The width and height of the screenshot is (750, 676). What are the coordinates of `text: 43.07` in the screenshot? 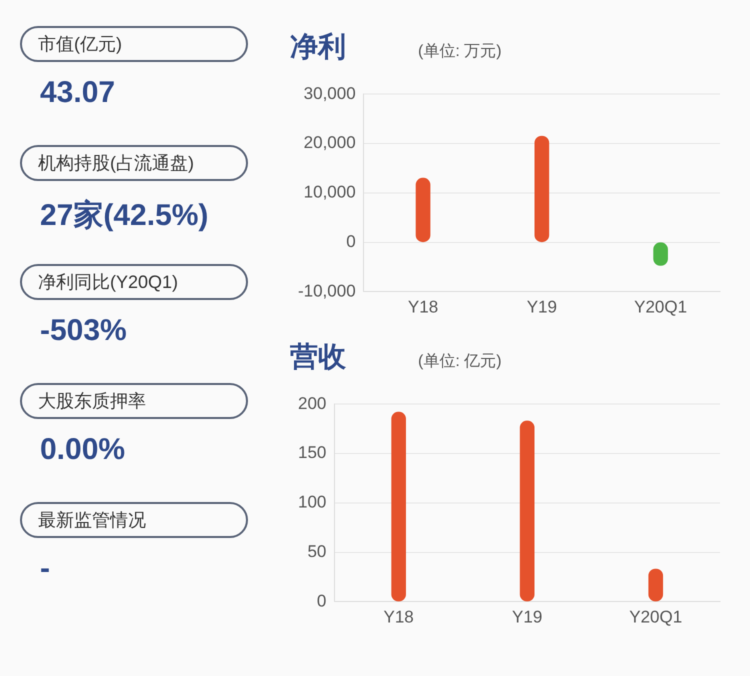 It's located at (78, 93).